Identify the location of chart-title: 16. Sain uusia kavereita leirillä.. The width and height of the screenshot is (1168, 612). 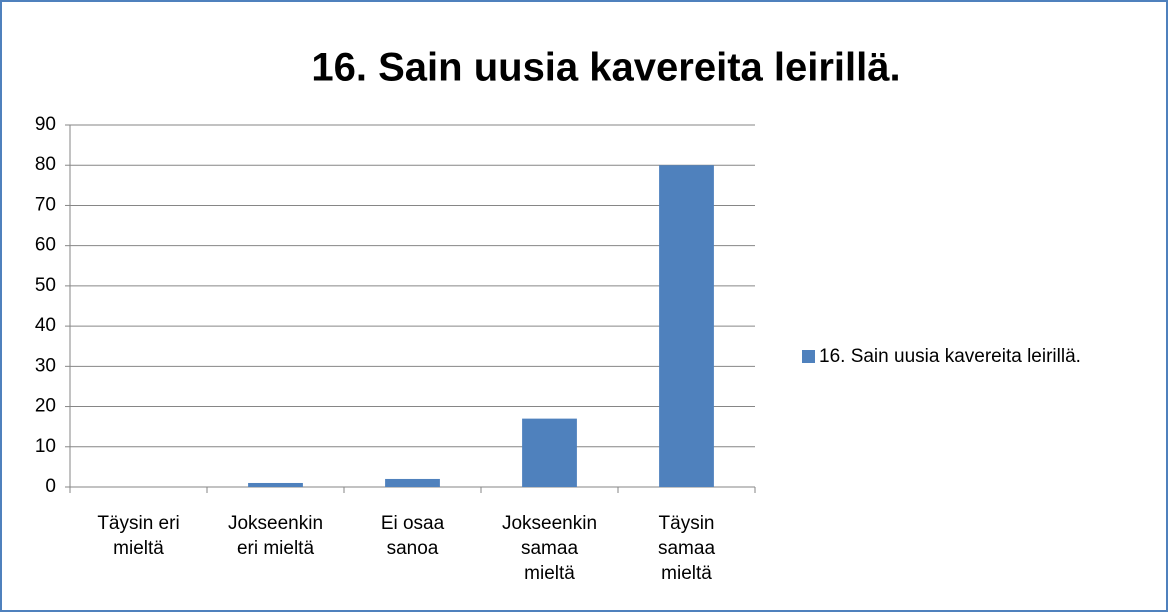
(605, 68).